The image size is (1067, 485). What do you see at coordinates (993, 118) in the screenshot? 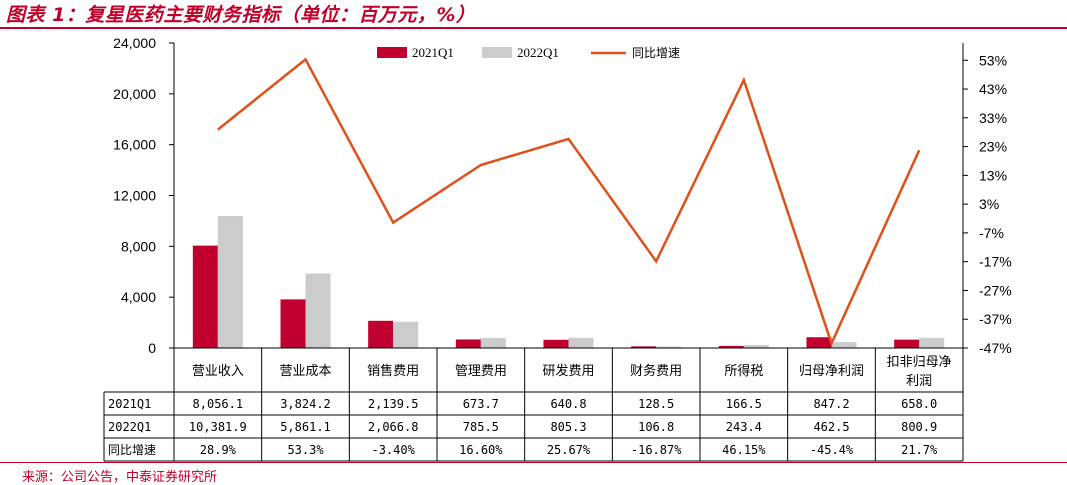
I see `right-tick-label: 33%` at bounding box center [993, 118].